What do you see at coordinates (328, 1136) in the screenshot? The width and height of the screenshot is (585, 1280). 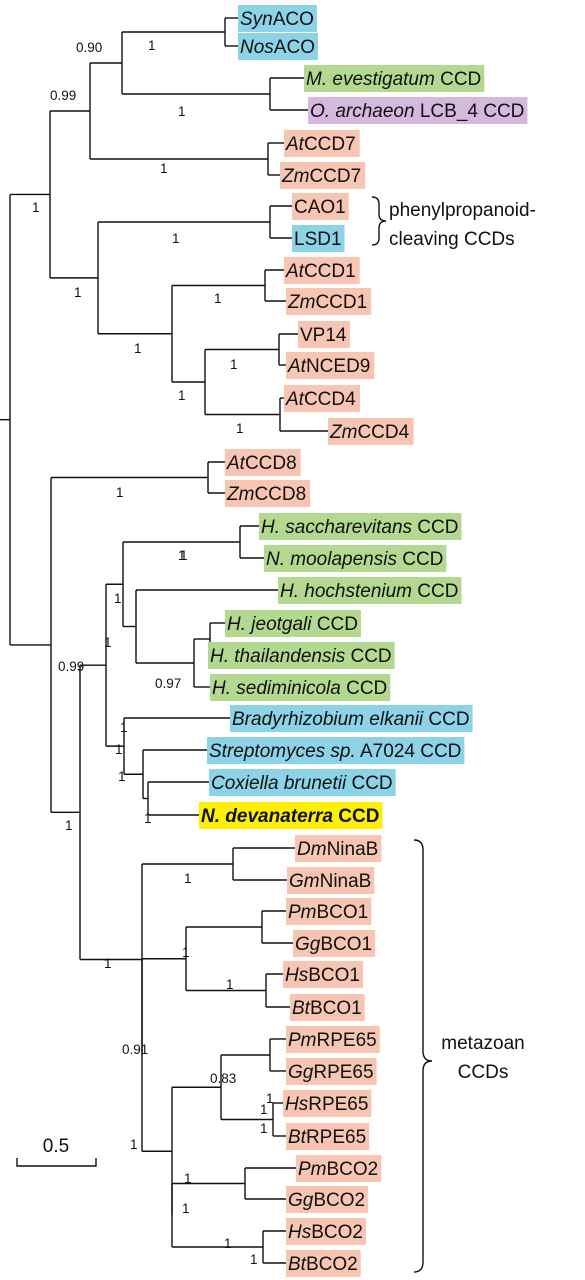 I see `taxon-label: BtRPE65` at bounding box center [328, 1136].